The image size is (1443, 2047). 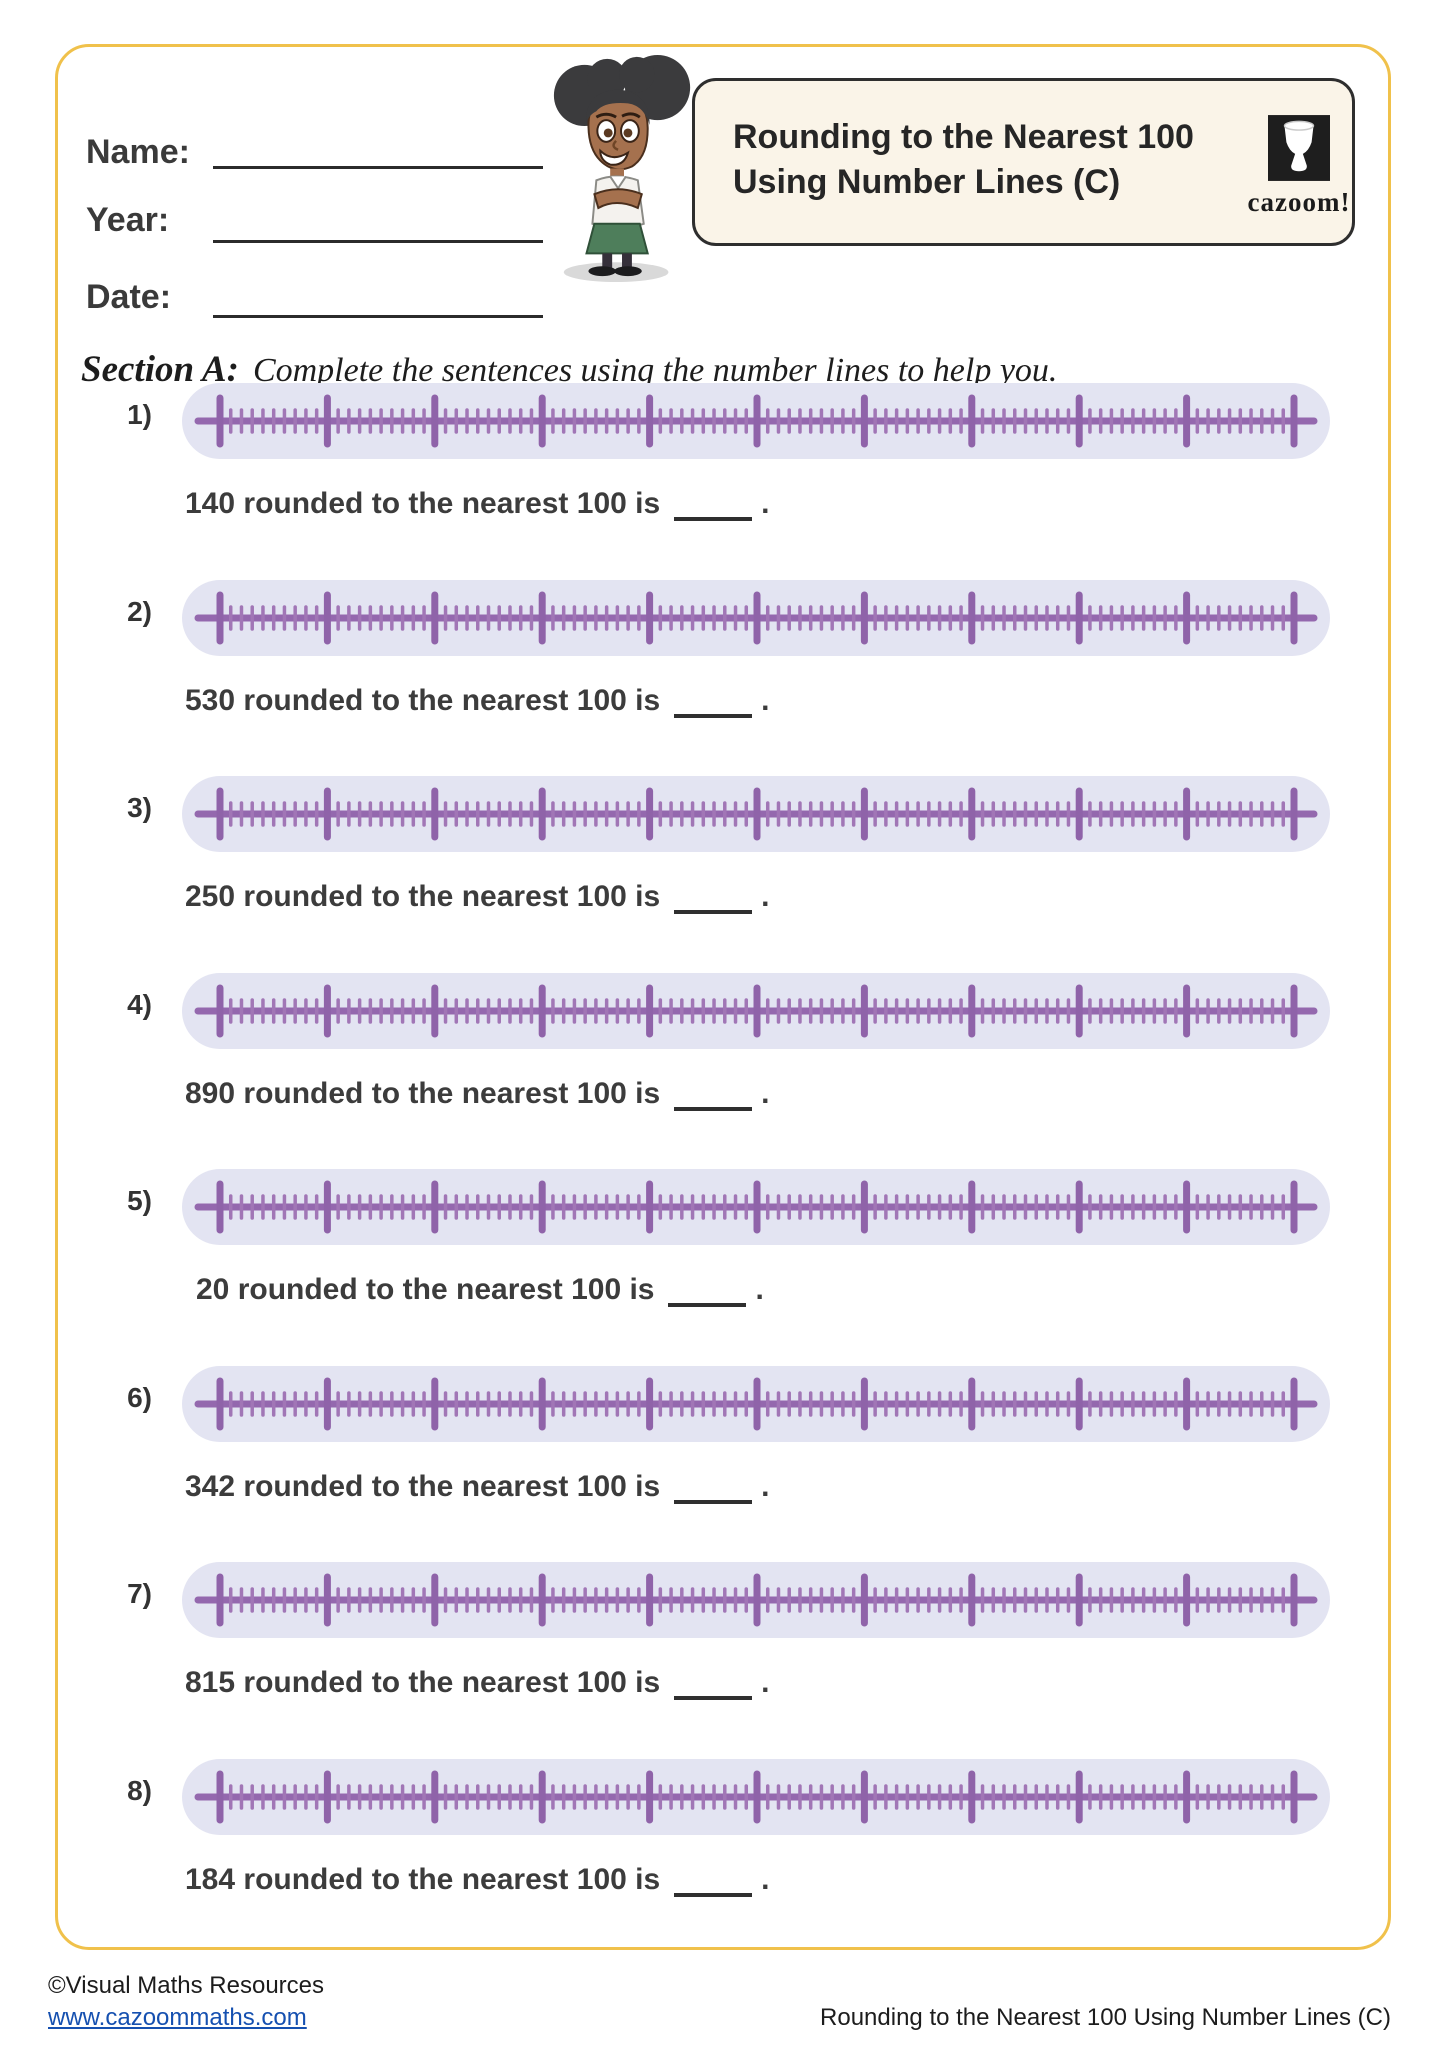 I want to click on sentence-text: 342 rounded to the nearest 100 is, so click(x=423, y=1486).